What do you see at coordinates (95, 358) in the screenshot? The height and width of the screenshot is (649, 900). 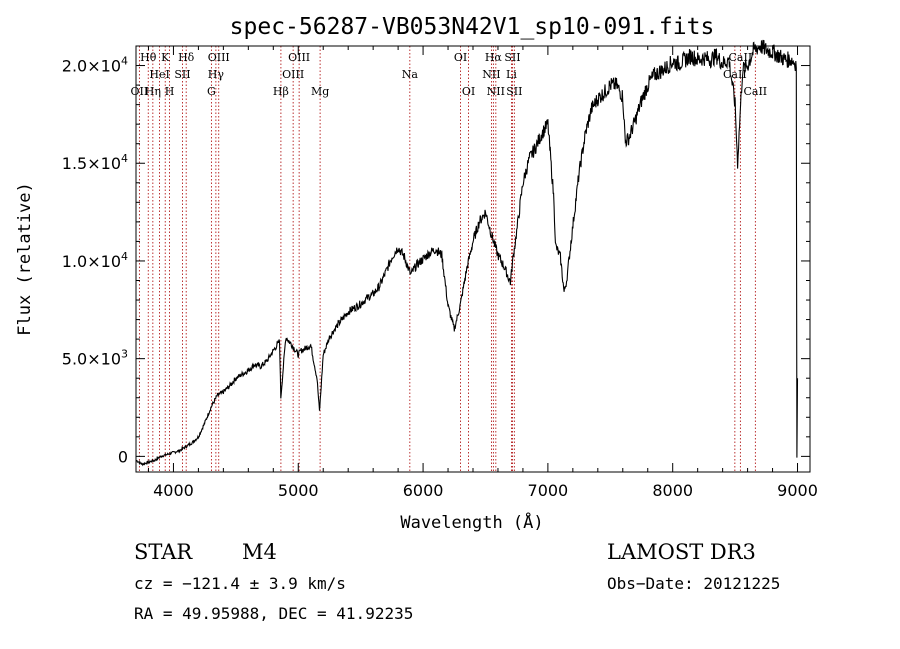 I see `y-tick-label: 5.0×10³` at bounding box center [95, 358].